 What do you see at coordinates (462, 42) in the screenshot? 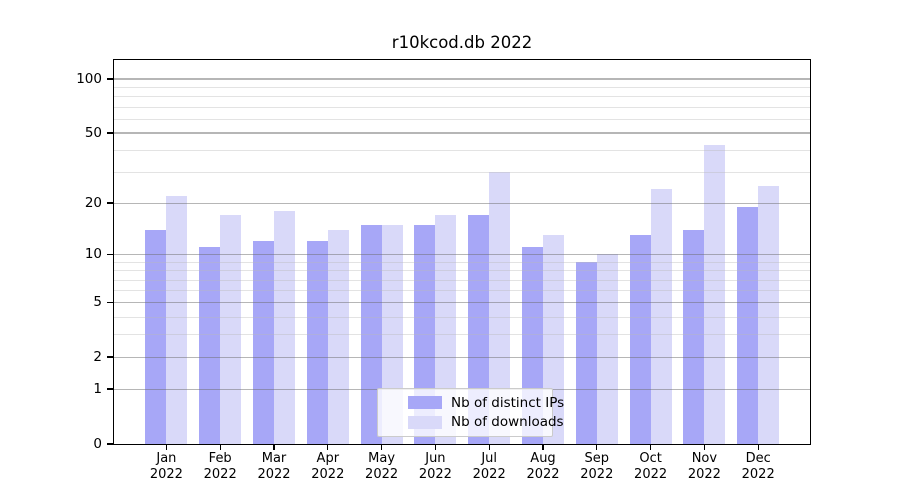
I see `chart-title: r10kcod.db 2022` at bounding box center [462, 42].